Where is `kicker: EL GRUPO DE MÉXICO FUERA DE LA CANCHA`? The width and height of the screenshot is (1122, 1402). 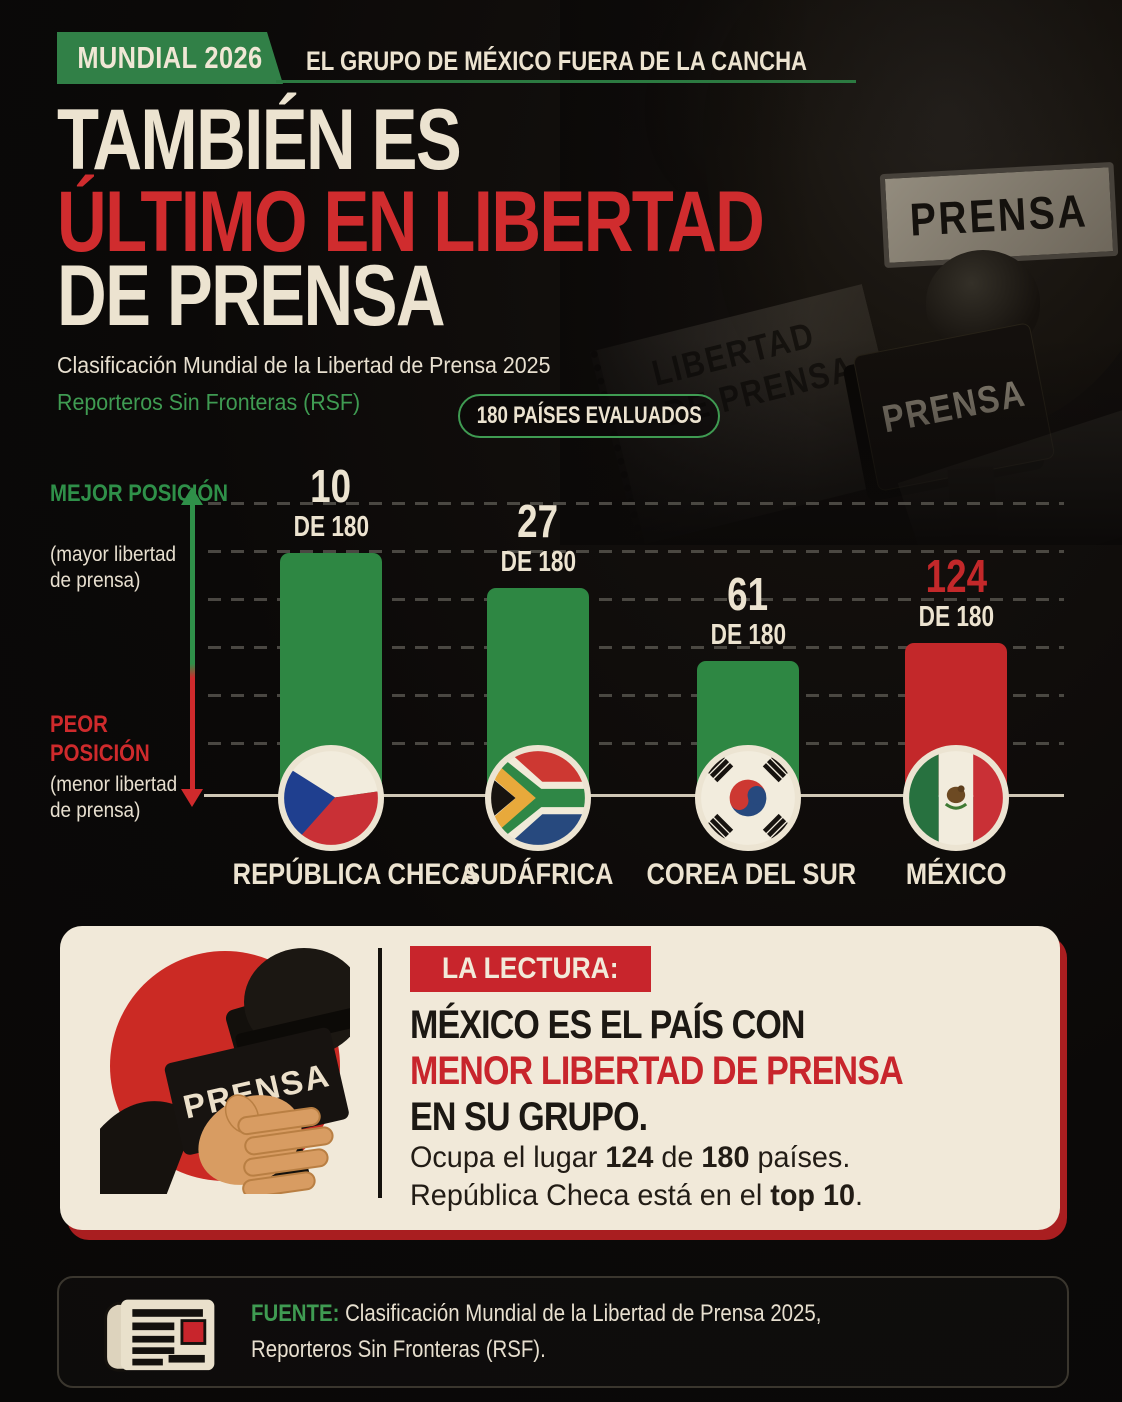 kicker: EL GRUPO DE MÉXICO FUERA DE LA CANCHA is located at coordinates (557, 61).